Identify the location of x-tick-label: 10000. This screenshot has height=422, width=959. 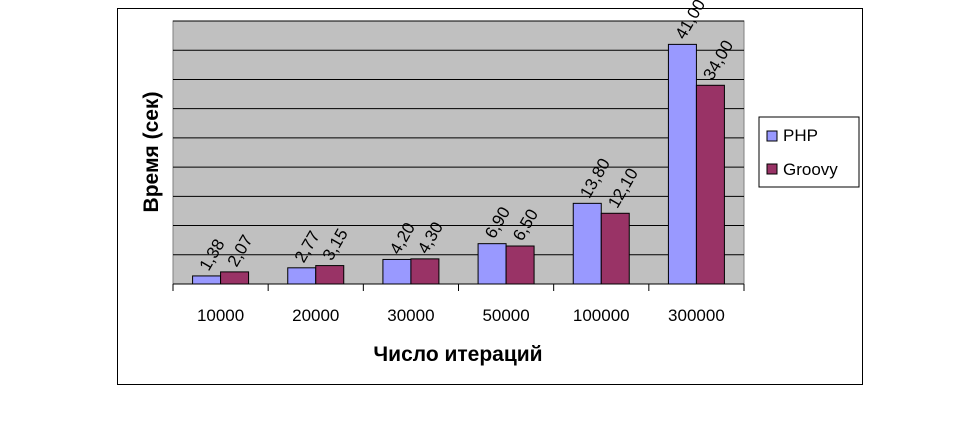
(220, 315).